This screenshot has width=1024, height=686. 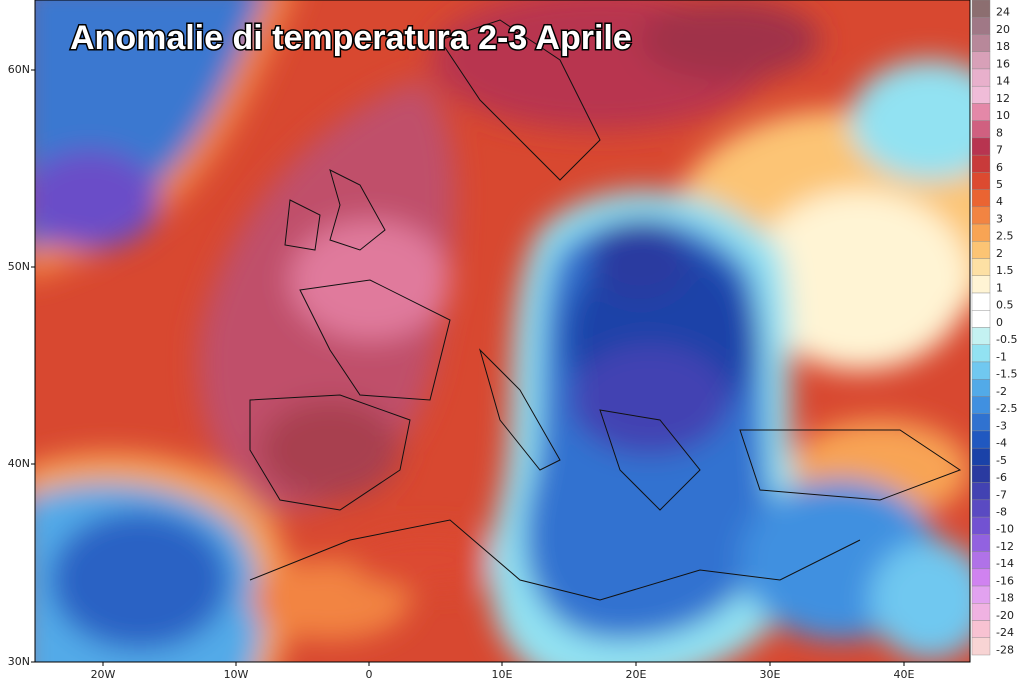 I want to click on lat-label: 50N, so click(x=19, y=266).